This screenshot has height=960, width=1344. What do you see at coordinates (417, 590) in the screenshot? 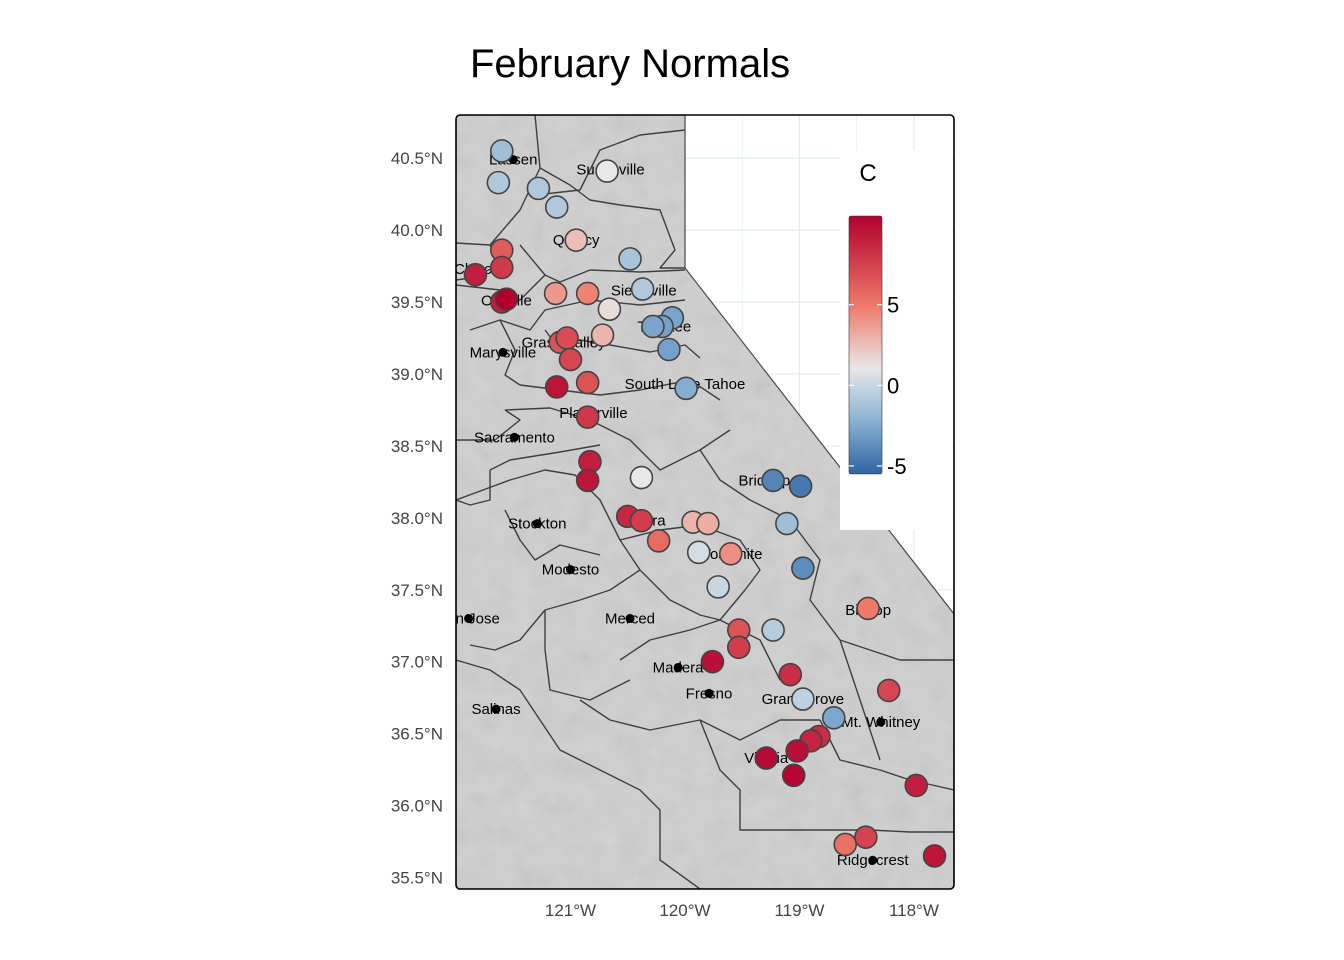
I see `y-tick-label: 37.5°N` at bounding box center [417, 590].